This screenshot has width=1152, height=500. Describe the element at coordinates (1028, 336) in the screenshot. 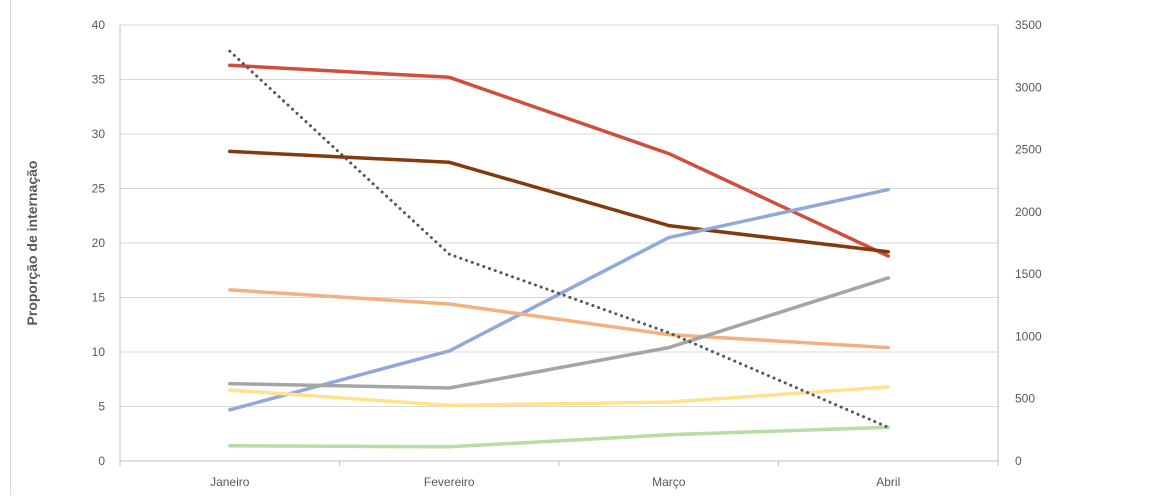

I see `y2-tick-label: 1000` at that location.